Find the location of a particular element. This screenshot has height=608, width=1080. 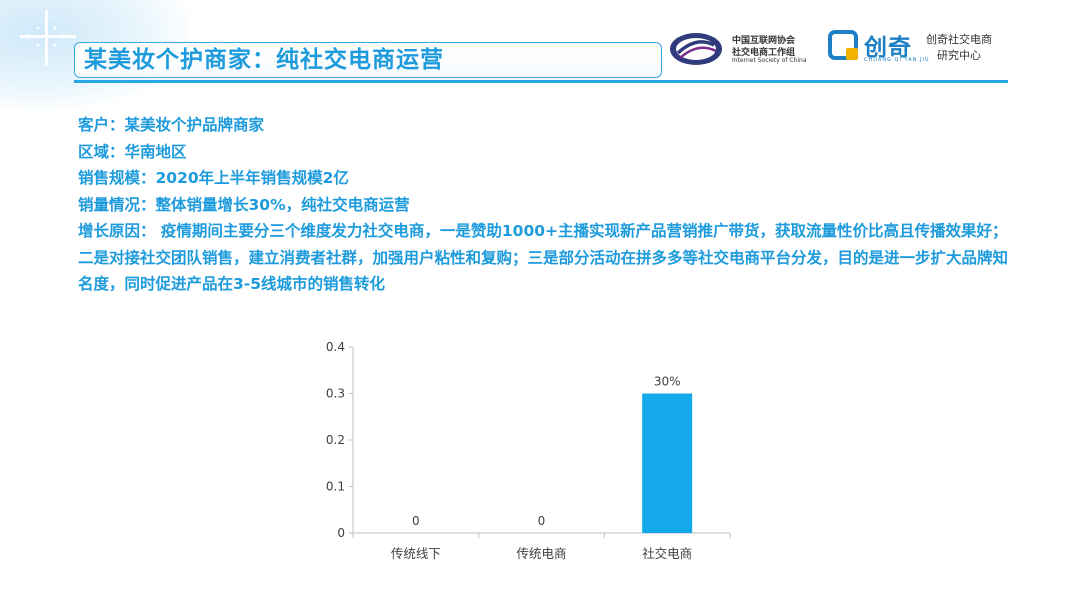

data-label: 30% is located at coordinates (667, 382).